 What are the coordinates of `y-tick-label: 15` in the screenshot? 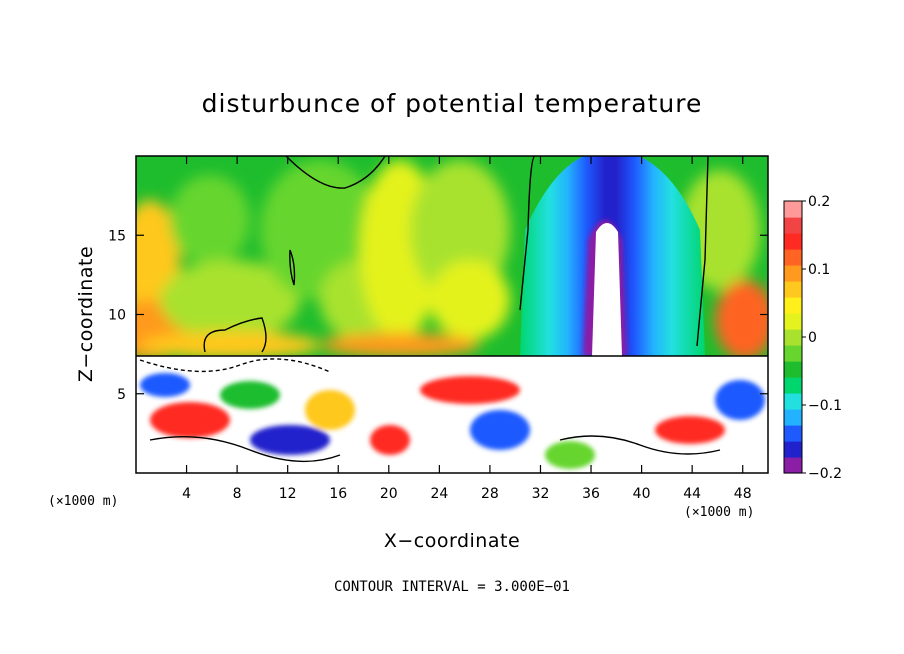 It's located at (117, 236).